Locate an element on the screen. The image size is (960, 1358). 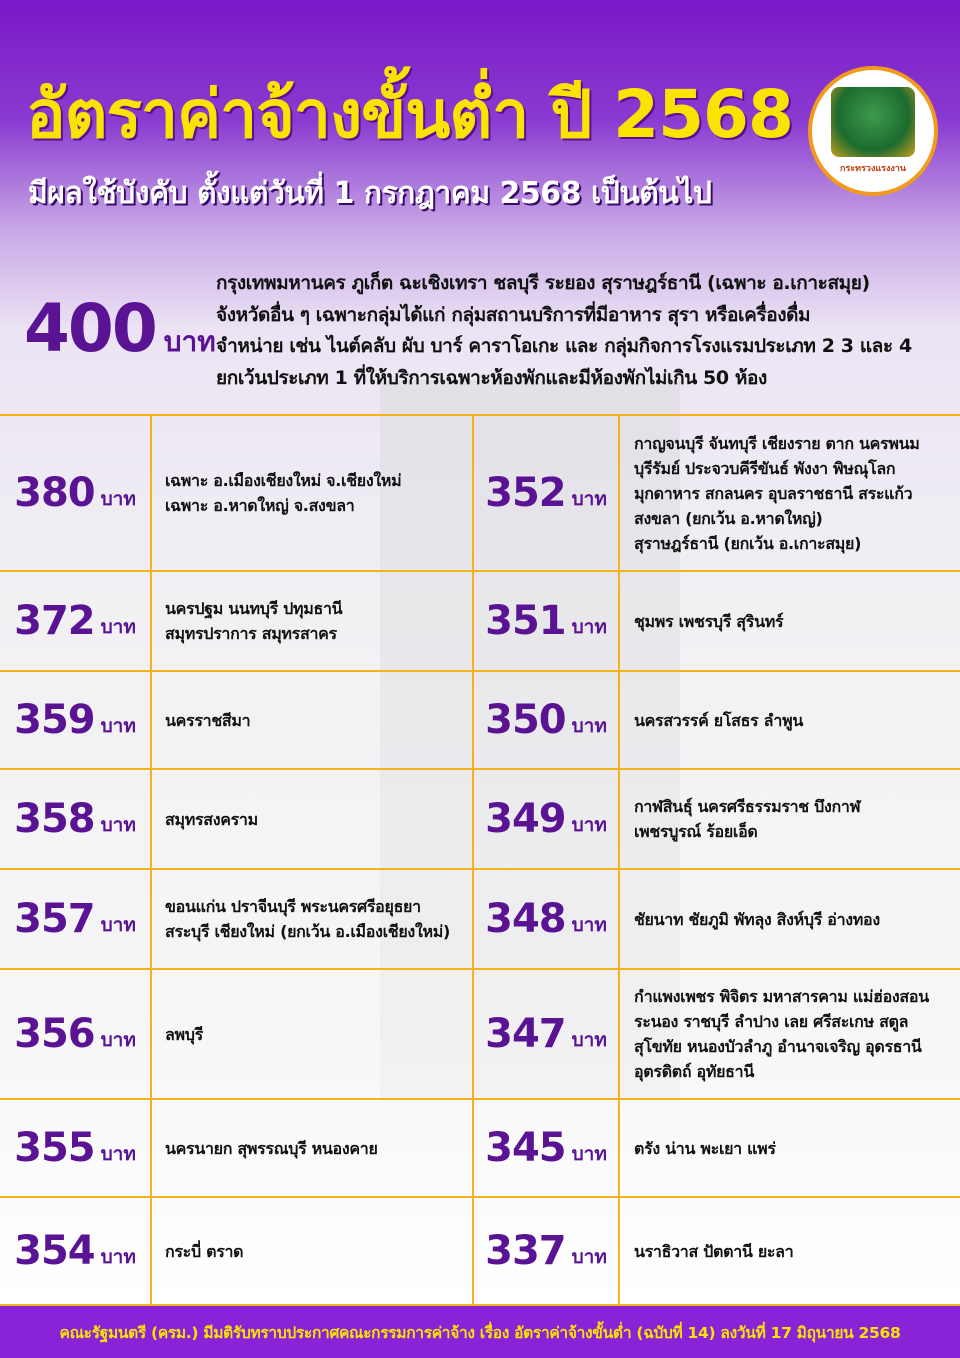
rate-cell: 356 บาท is located at coordinates (75, 1034).